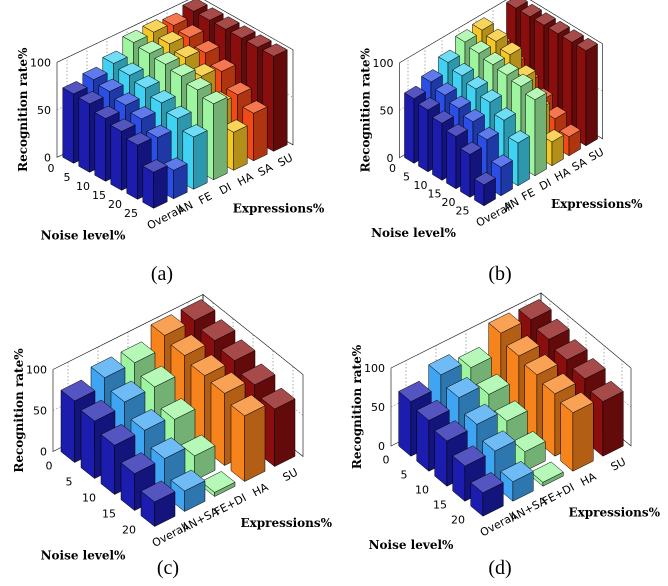 Image resolution: width=668 pixels, height=586 pixels. Describe the element at coordinates (162, 274) in the screenshot. I see `subplot-caption: (a)` at that location.